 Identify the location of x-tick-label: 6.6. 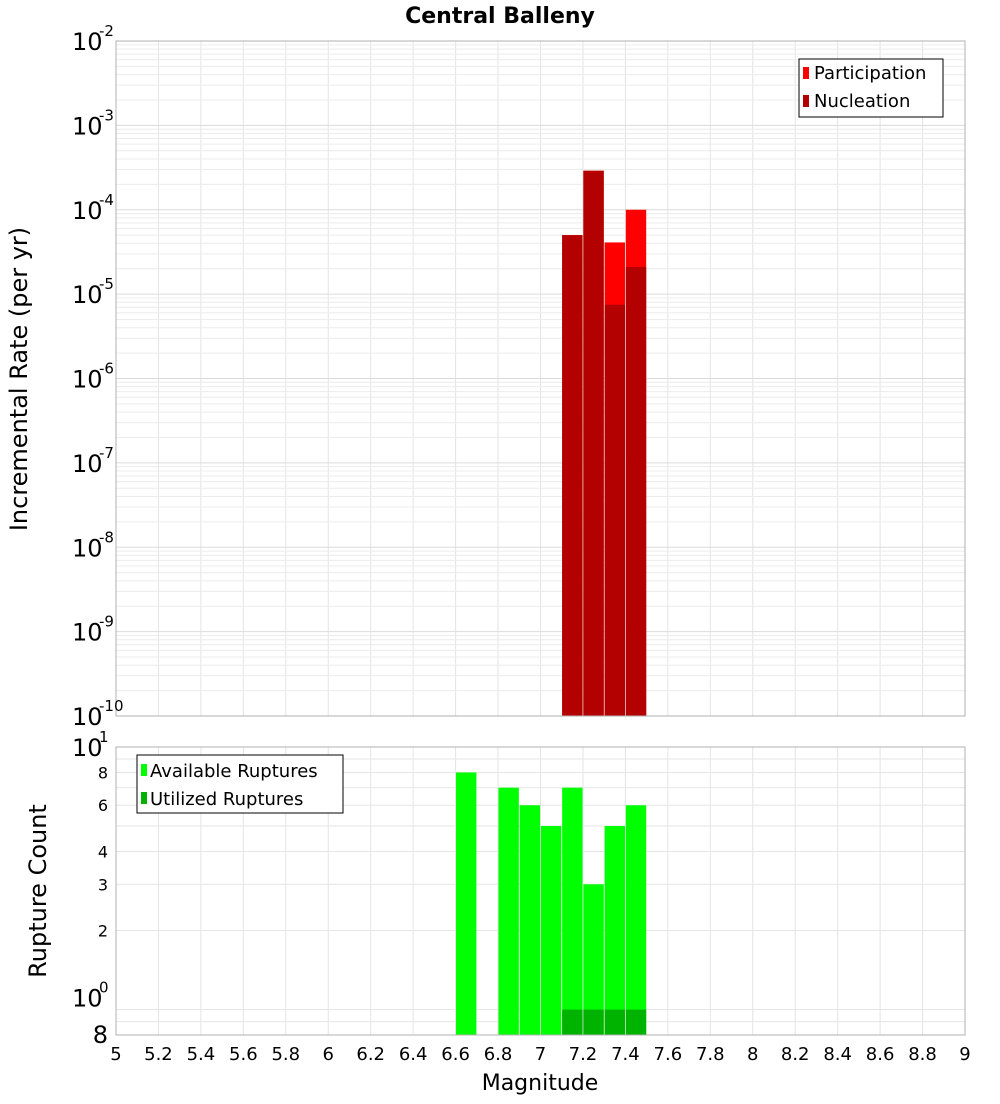
(455, 1054).